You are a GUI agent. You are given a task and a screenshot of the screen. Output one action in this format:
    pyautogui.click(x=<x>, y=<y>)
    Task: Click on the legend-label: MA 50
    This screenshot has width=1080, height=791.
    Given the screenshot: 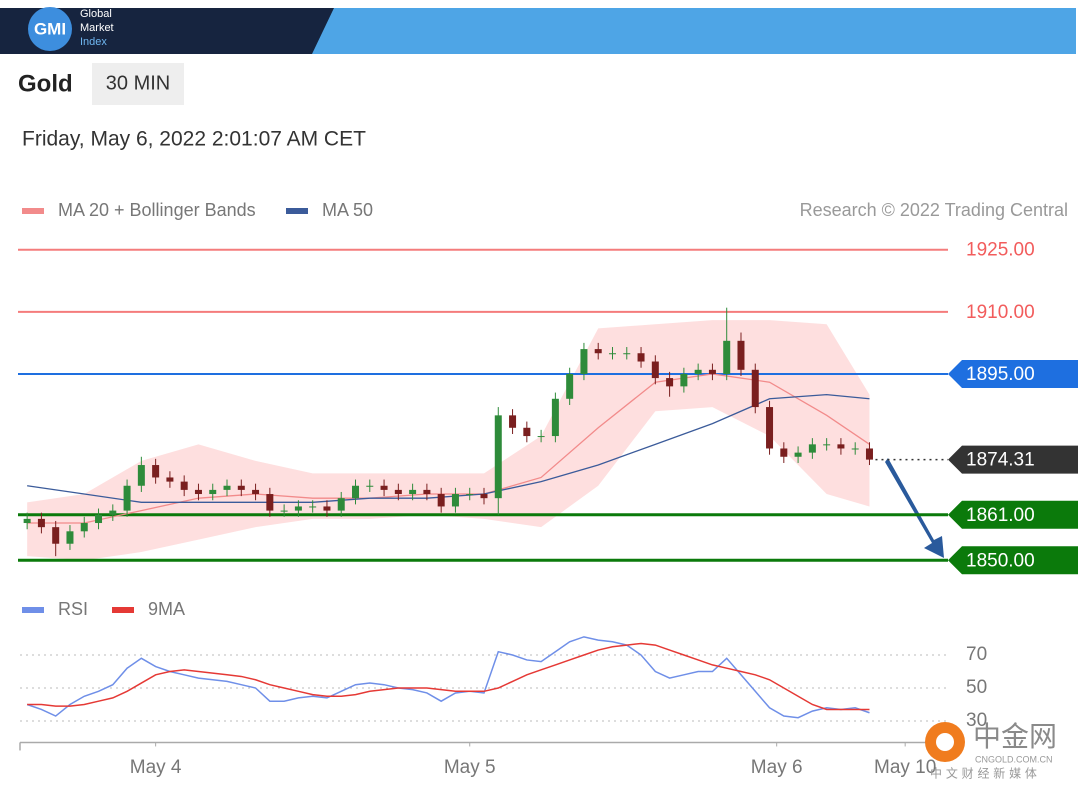 What is the action you would take?
    pyautogui.click(x=347, y=210)
    